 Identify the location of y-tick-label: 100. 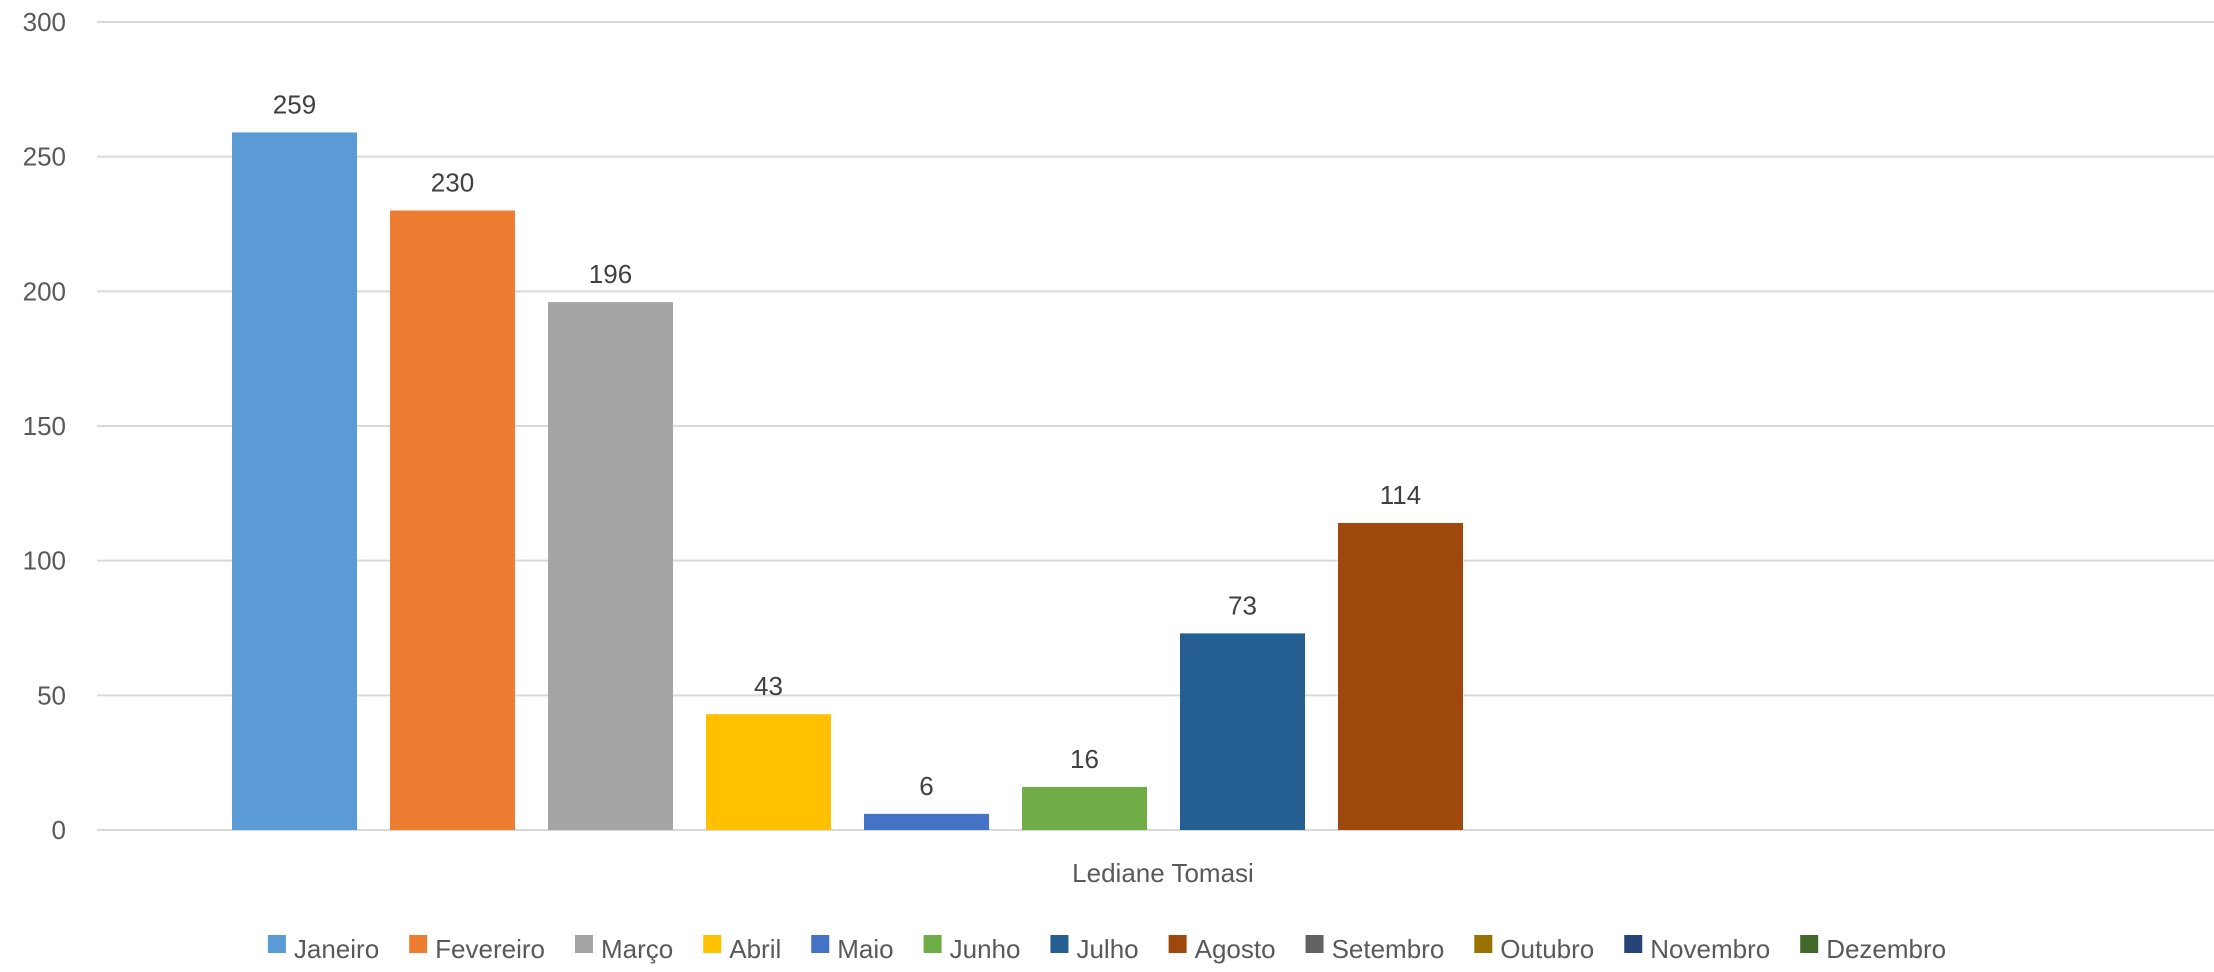
(44, 561).